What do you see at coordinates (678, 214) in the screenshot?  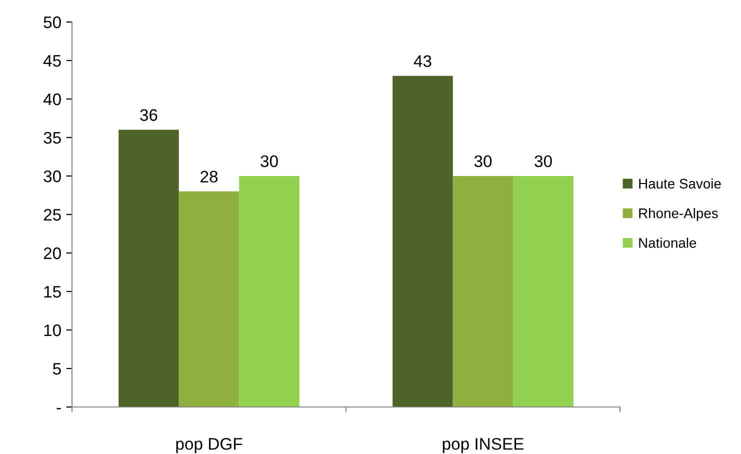 I see `legend-label: Rhone-Alpes` at bounding box center [678, 214].